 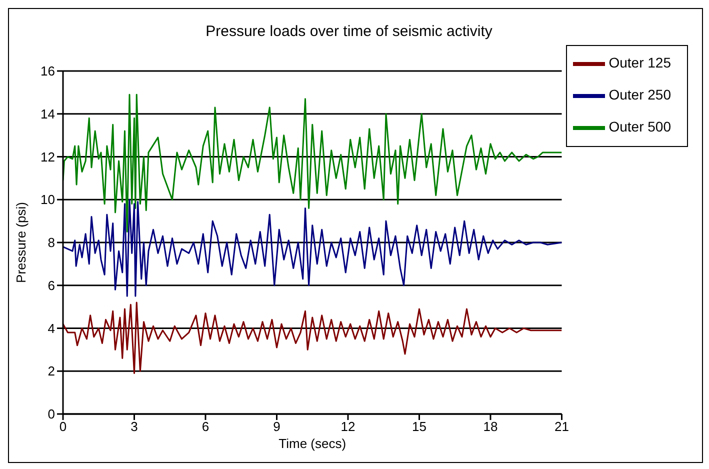 What do you see at coordinates (51, 285) in the screenshot?
I see `y-tick-label: 6` at bounding box center [51, 285].